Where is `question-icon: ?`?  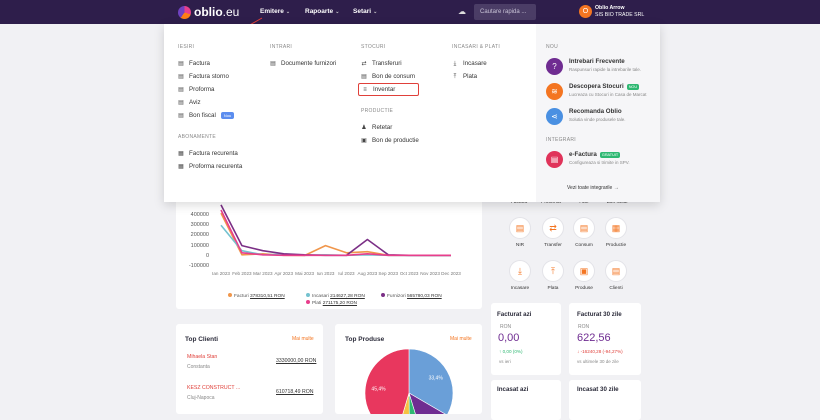 question-icon: ? is located at coordinates (554, 66).